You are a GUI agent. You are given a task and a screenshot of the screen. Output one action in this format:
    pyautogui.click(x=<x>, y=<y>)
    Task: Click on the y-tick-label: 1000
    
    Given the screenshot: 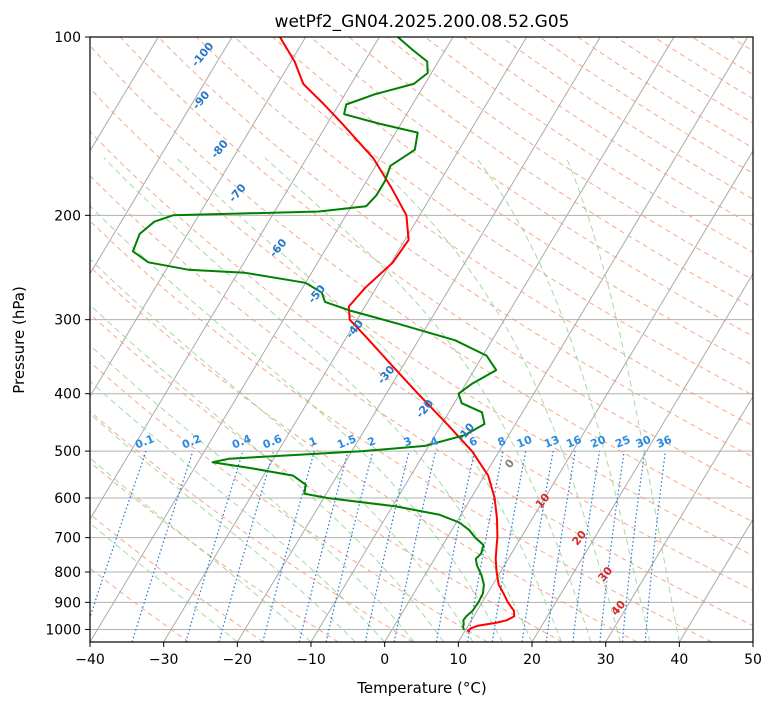 What is the action you would take?
    pyautogui.click(x=63, y=630)
    